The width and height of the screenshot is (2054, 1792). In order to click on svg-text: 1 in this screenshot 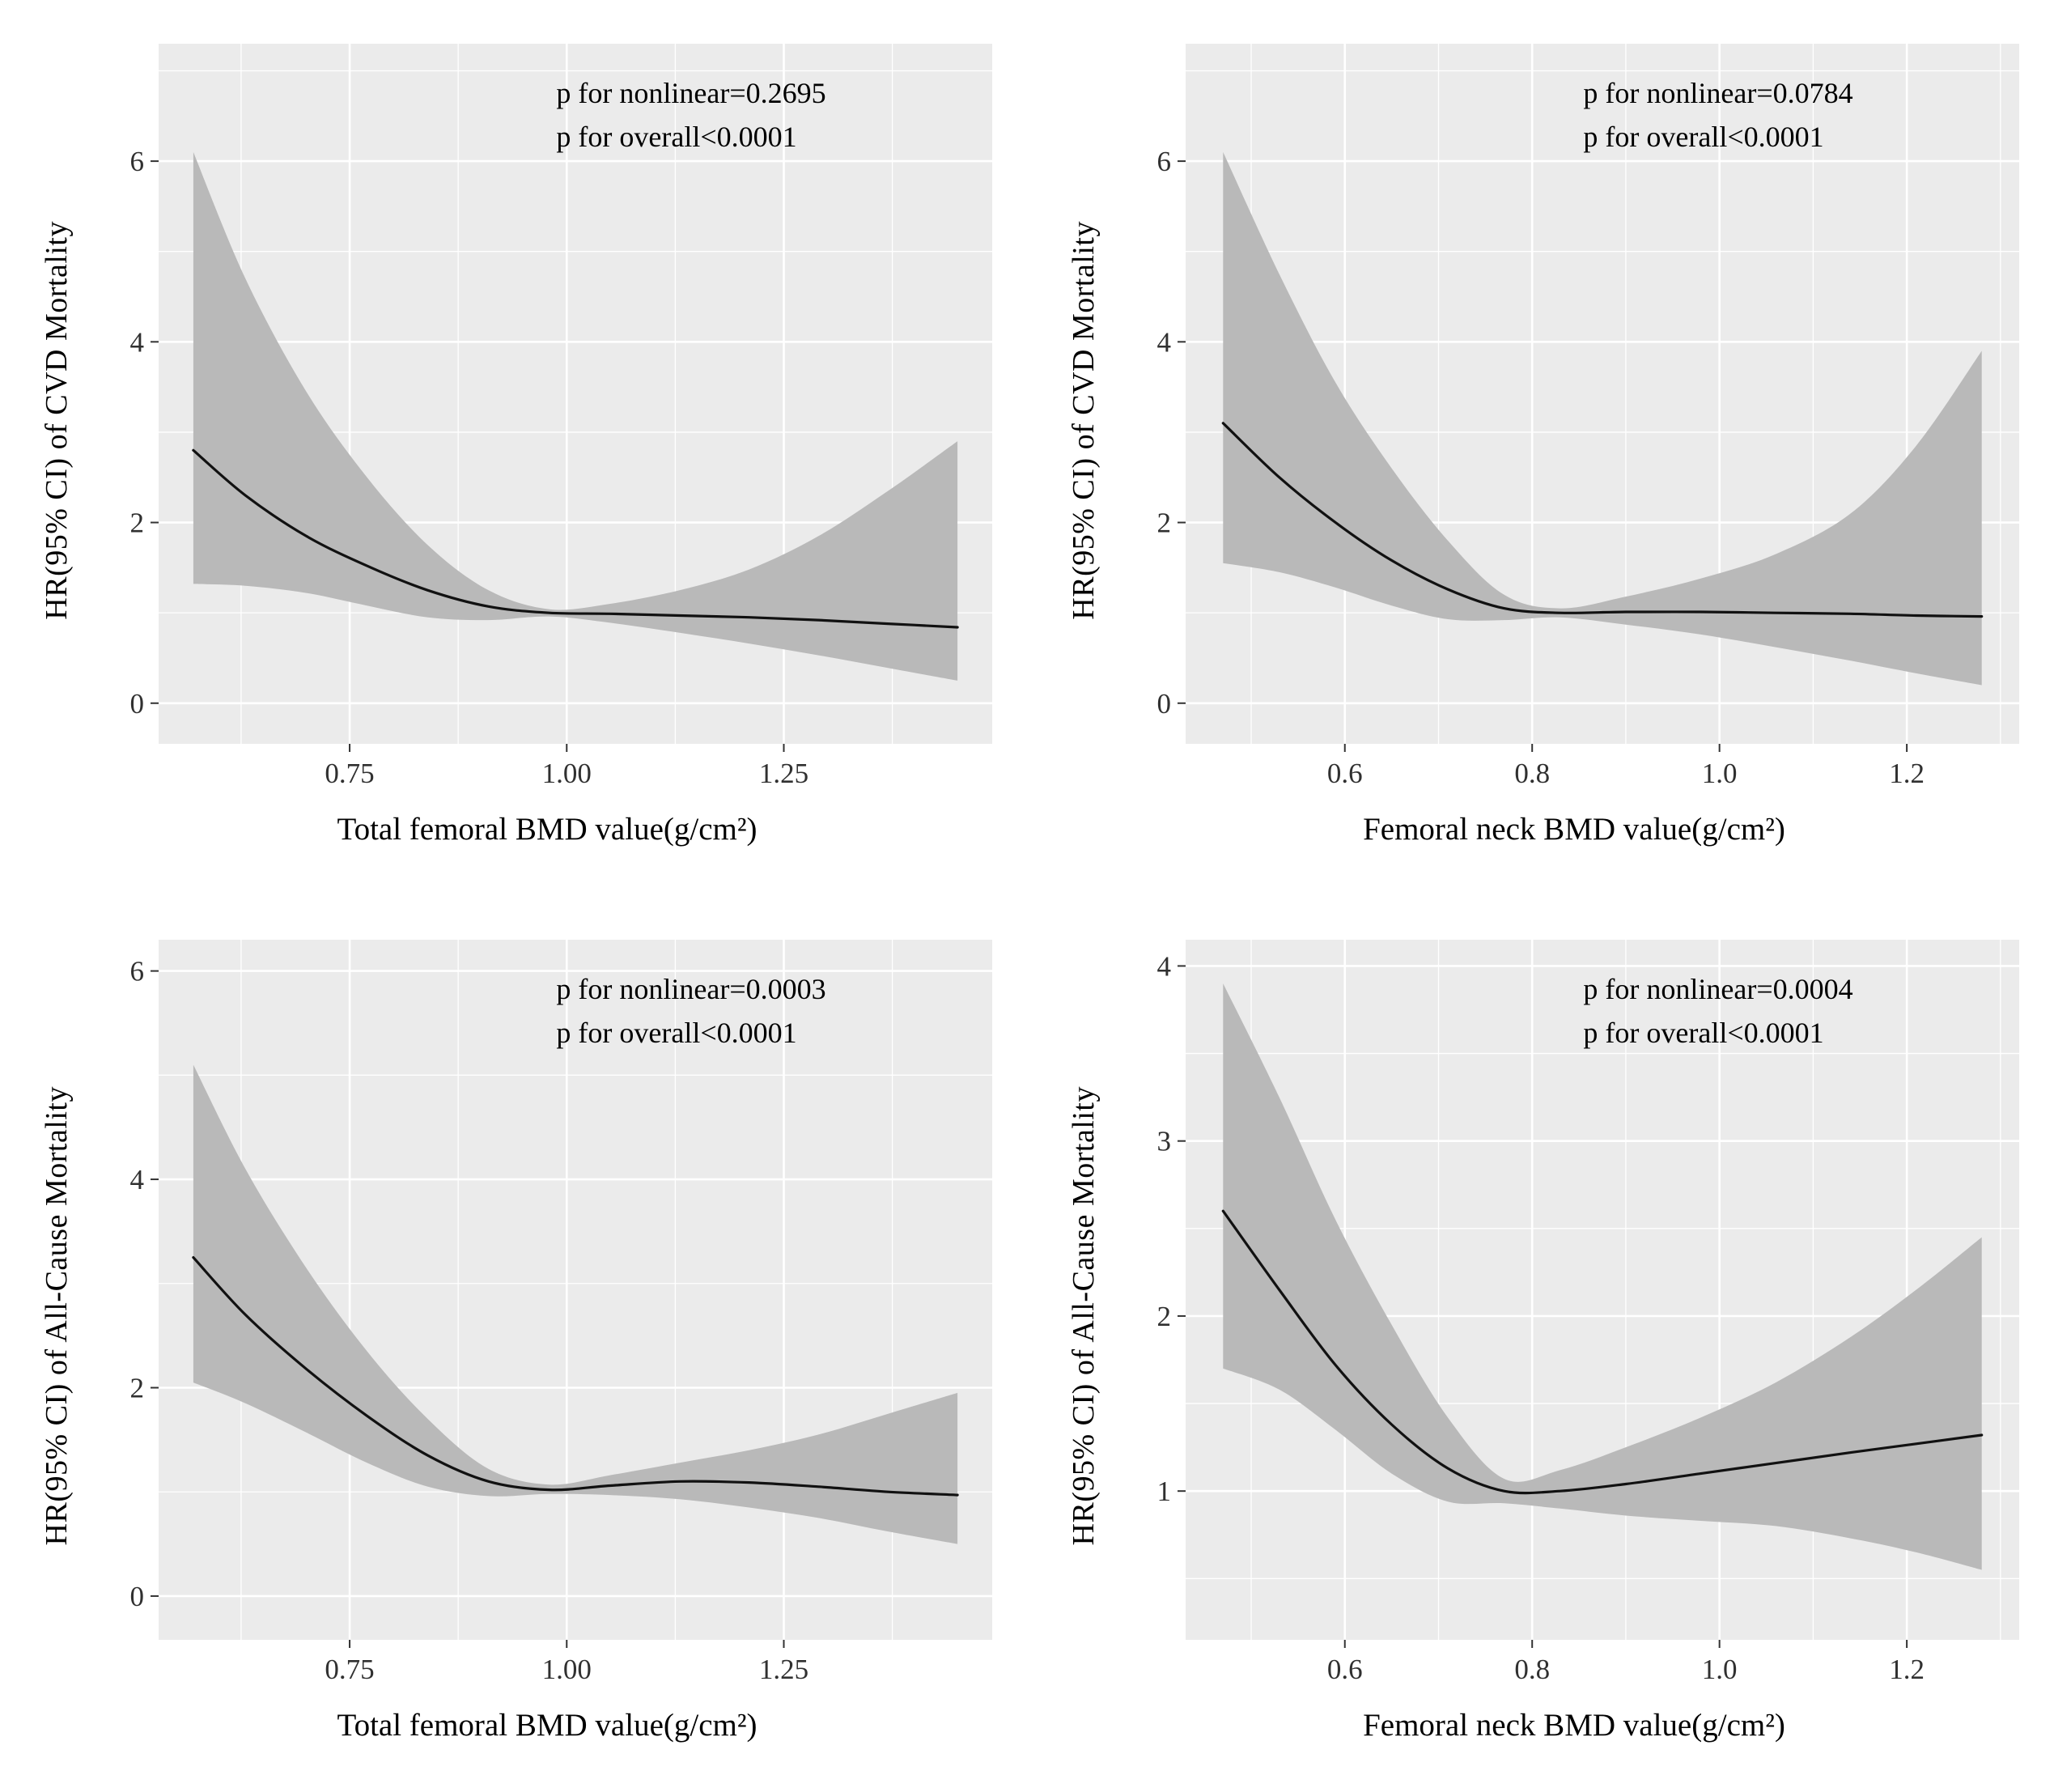, I will do `click(1164, 1491)`.